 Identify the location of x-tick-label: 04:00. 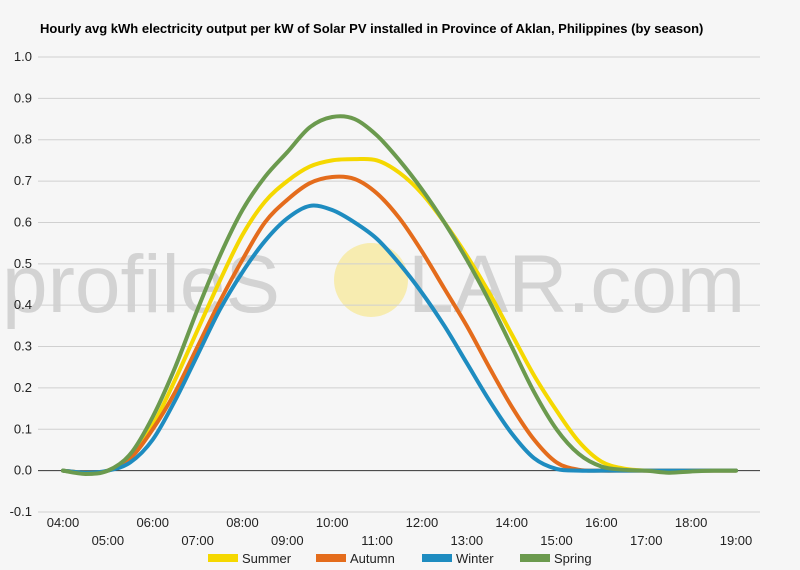
(63, 522).